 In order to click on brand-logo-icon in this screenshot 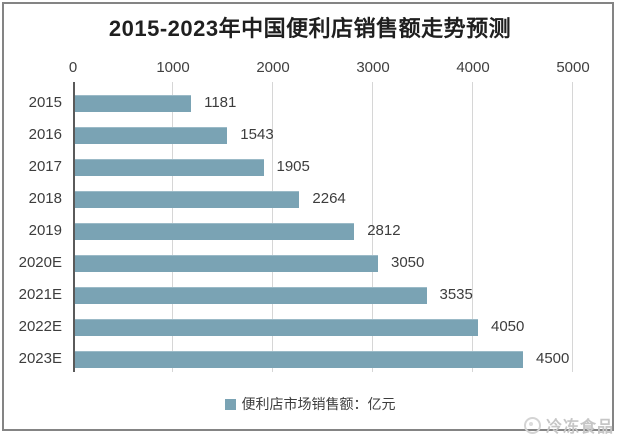, I will do `click(532, 425)`.